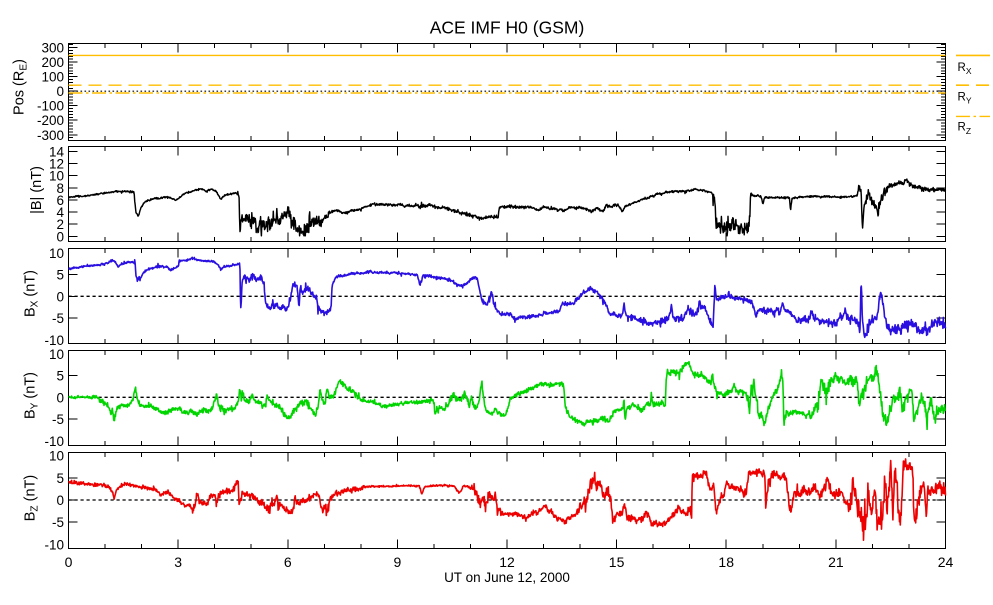  Describe the element at coordinates (178, 562) in the screenshot. I see `svg-text: 3` at that location.